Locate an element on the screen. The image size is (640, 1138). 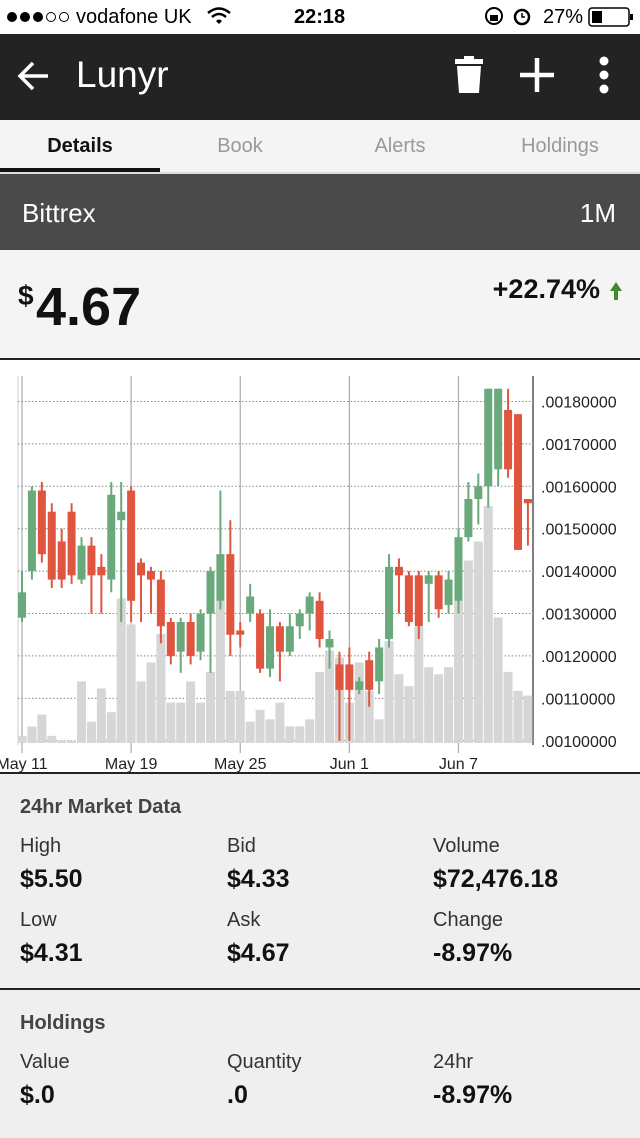
stat-value: $4.31 is located at coordinates (51, 953).